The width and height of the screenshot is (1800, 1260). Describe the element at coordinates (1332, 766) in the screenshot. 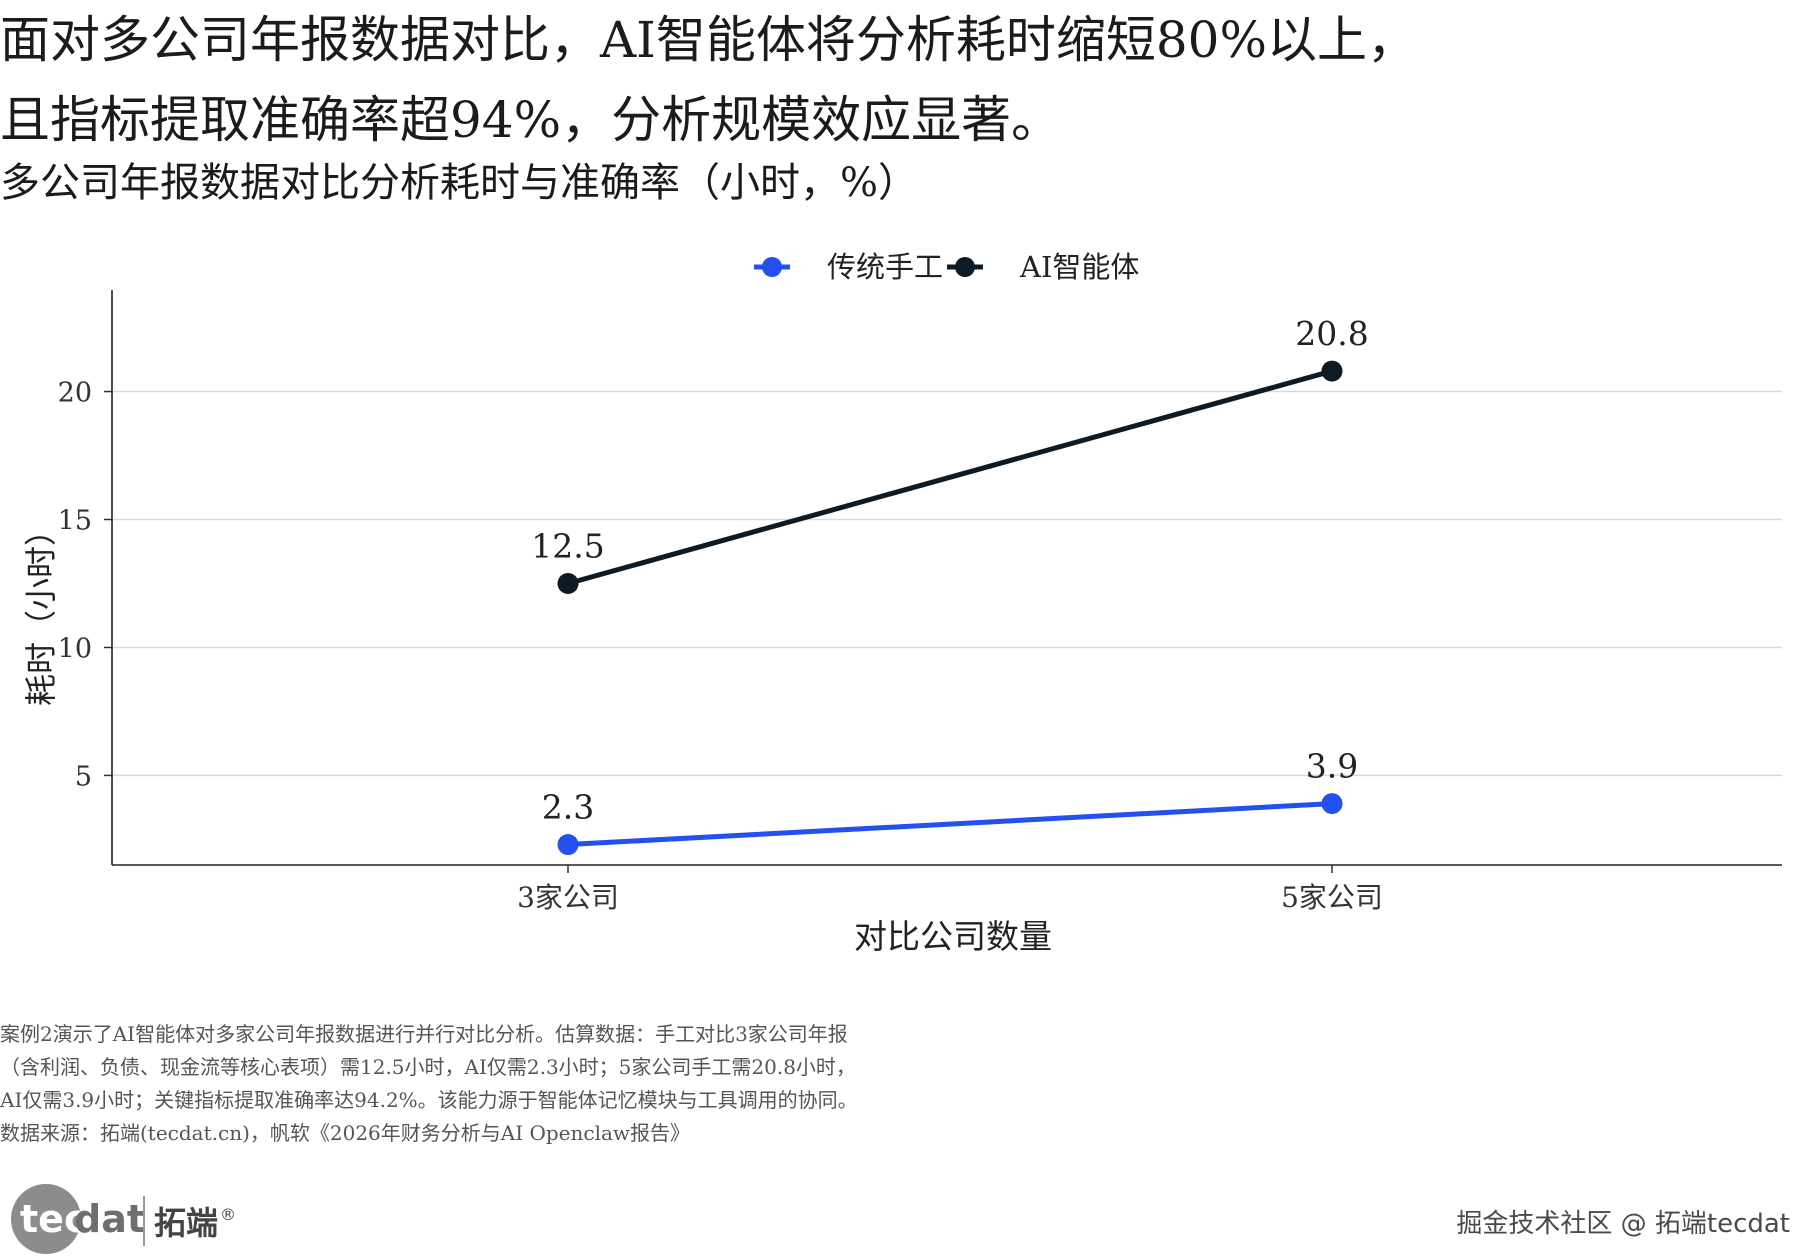

I see `data-label: 3.9` at that location.